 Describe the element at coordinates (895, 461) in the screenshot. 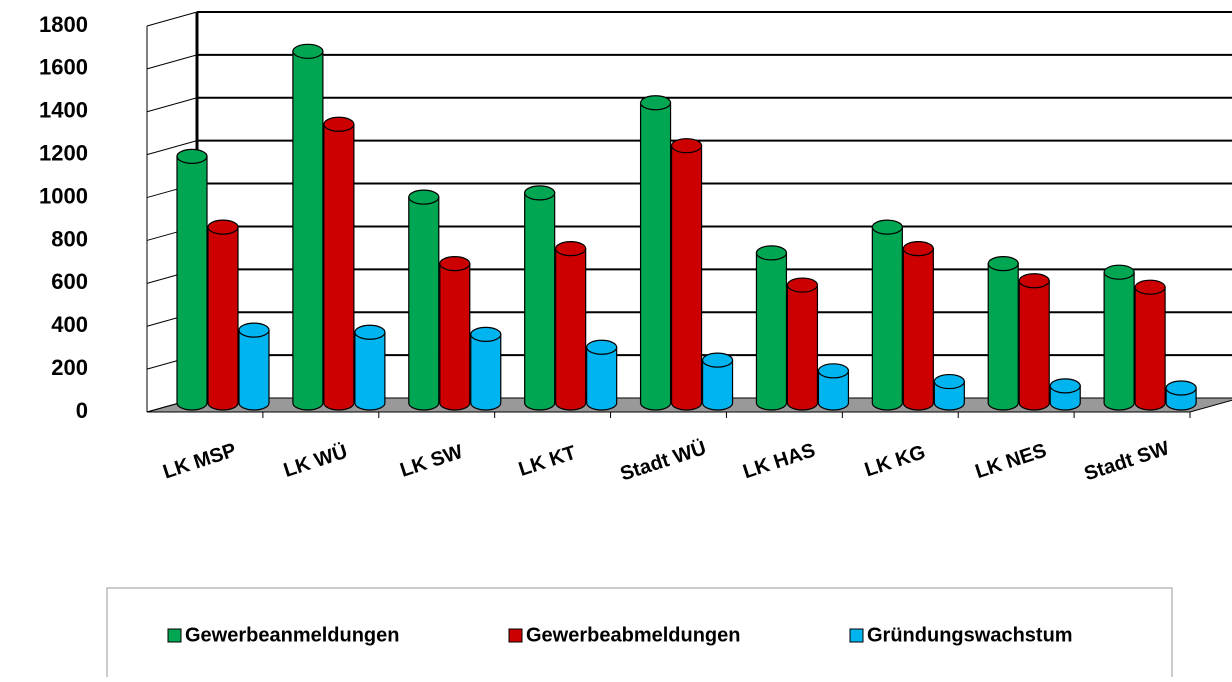

I see `x-tick-label: LK KG` at that location.